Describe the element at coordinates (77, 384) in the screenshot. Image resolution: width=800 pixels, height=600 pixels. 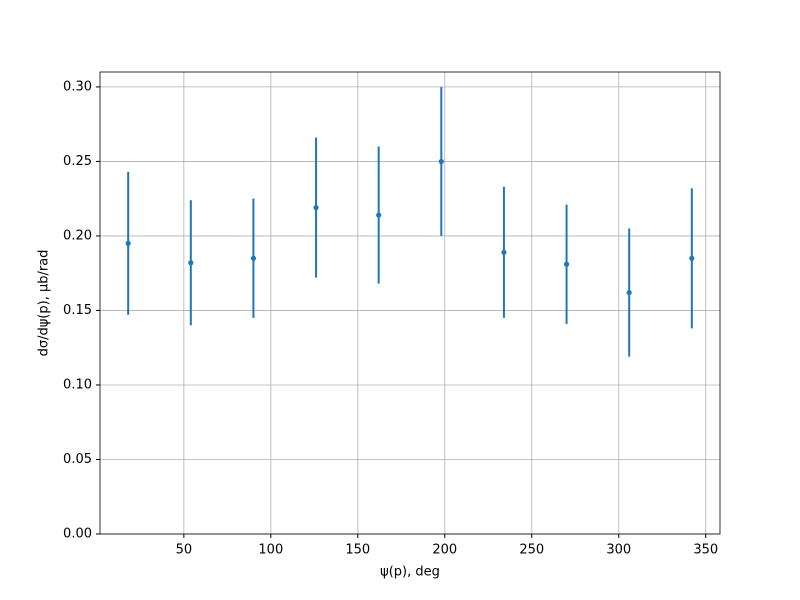
I see `y-tick-label: 0.10` at that location.